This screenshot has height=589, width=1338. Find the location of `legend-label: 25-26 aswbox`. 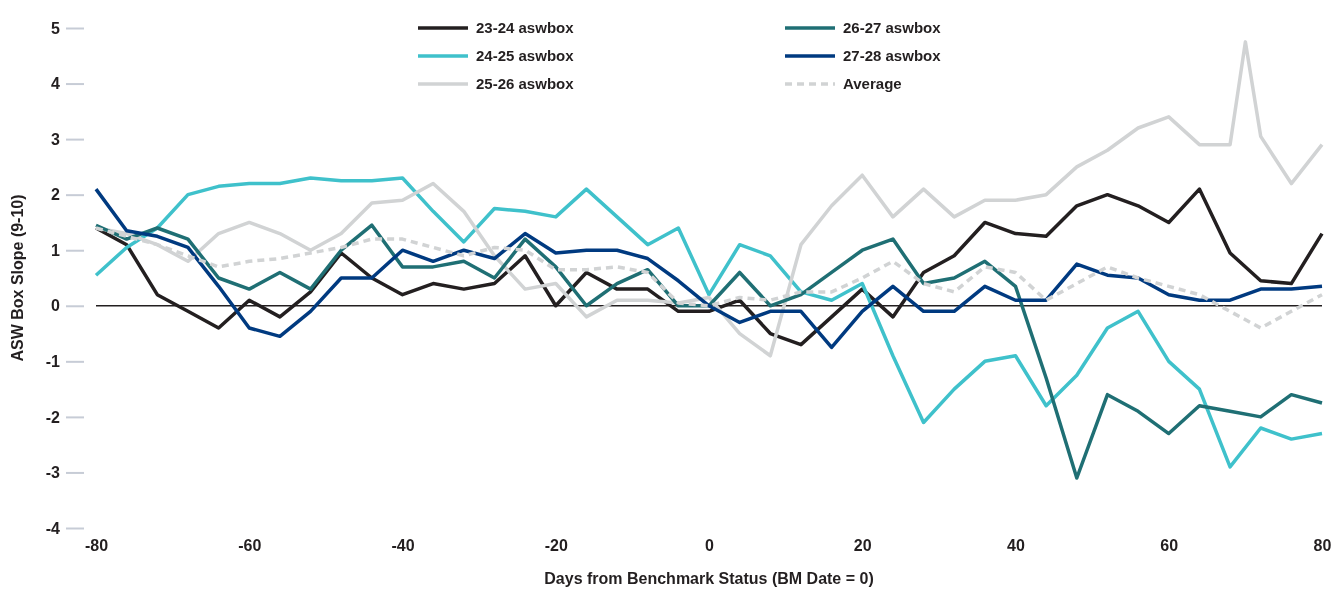

legend-label: 25-26 aswbox is located at coordinates (525, 83).